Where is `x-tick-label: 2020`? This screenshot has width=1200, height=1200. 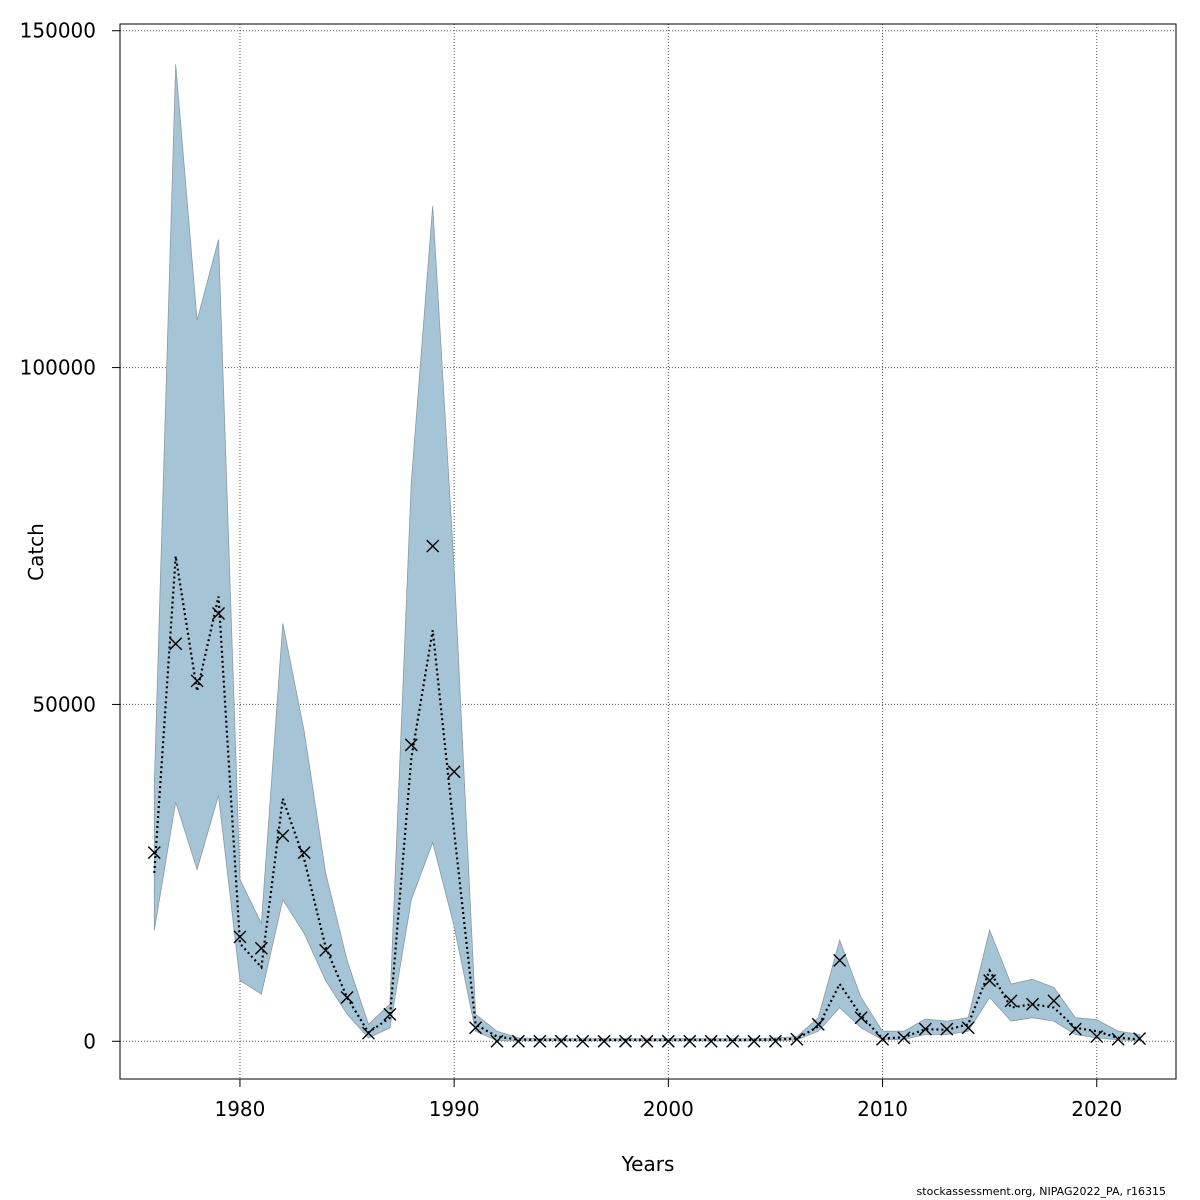
x-tick-label: 2020 is located at coordinates (1096, 1109).